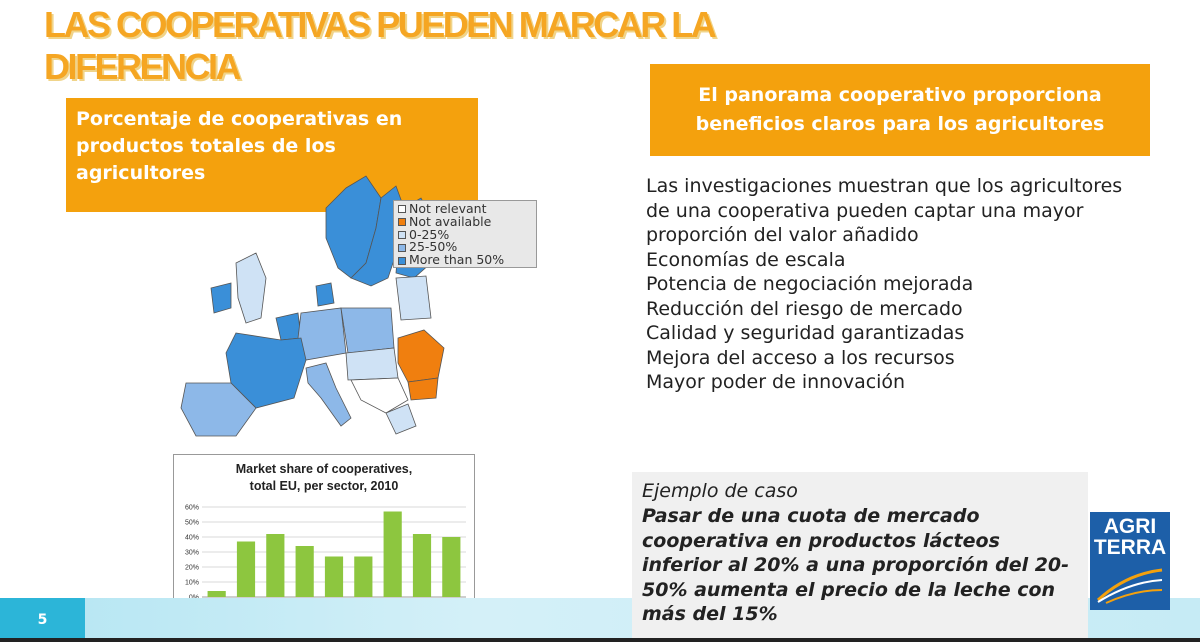 The height and width of the screenshot is (642, 1200). I want to click on bottom-edge, so click(600, 640).